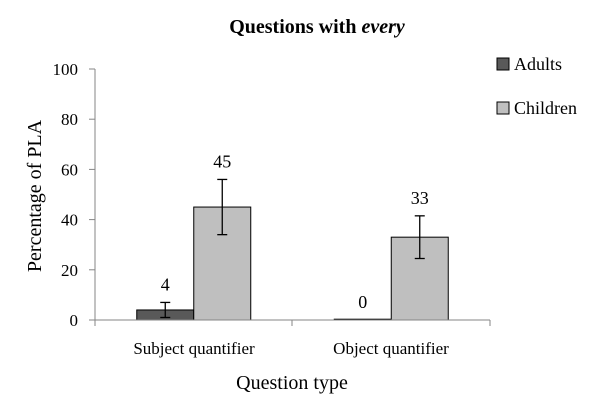 This screenshot has height=396, width=599. Describe the element at coordinates (165, 284) in the screenshot. I see `value-label-adults-0: 4` at that location.